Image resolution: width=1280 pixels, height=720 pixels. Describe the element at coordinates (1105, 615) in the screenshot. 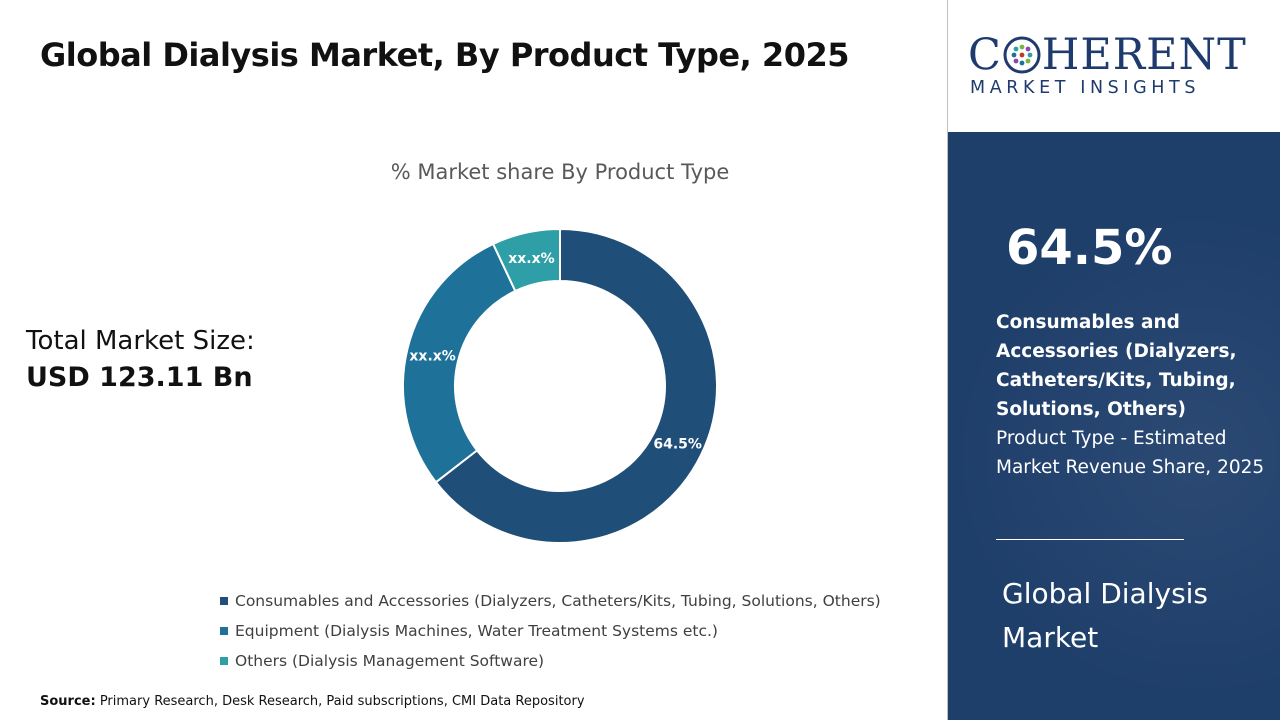

I see `market-name: Global Dialysis Market` at that location.